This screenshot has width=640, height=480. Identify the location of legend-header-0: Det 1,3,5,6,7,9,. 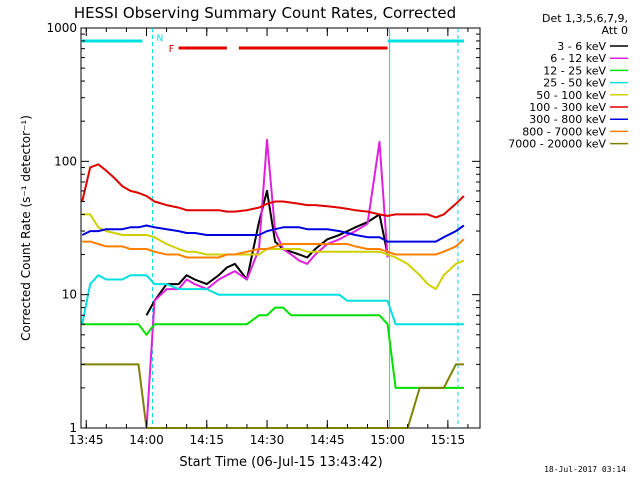
(585, 18).